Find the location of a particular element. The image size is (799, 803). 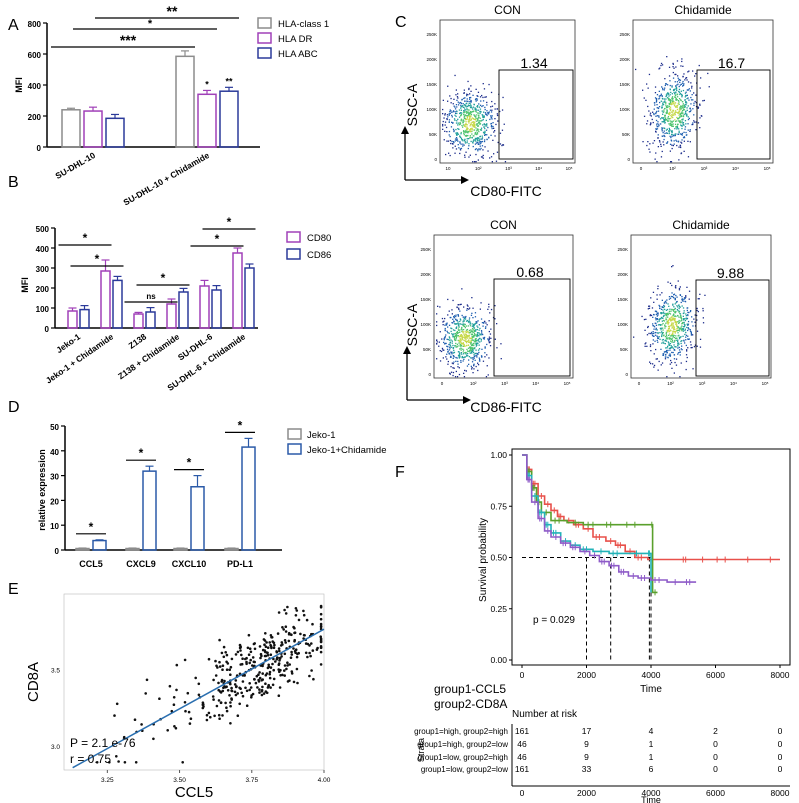

panel-f-risk-x-tick-label: 8000 is located at coordinates (780, 793).